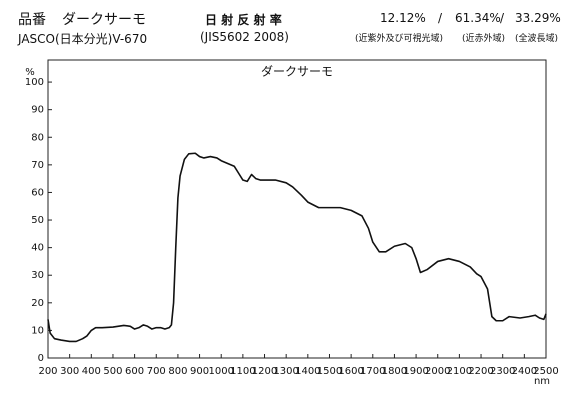  I want to click on y-tick-label: 50, so click(37, 220).